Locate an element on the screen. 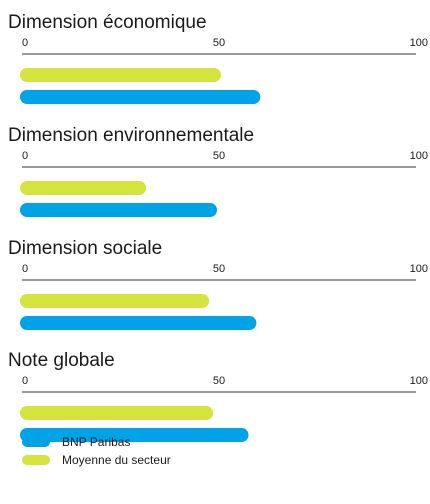 This screenshot has height=504, width=430. panel-title: Dimension économique is located at coordinates (107, 22).